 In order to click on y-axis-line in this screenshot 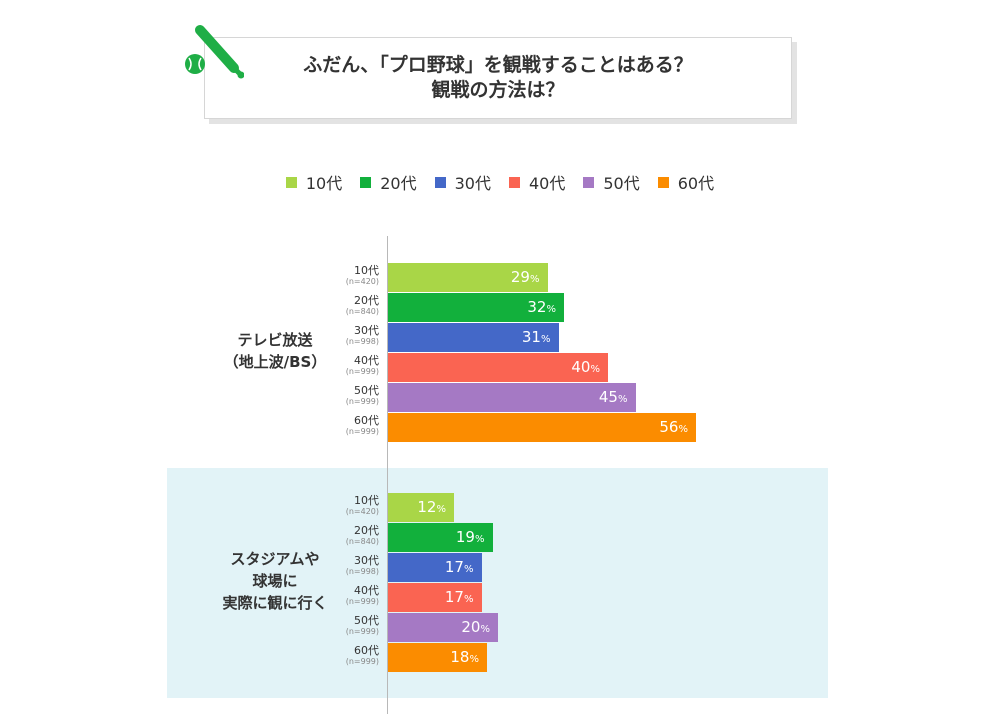, I will do `click(387, 475)`.